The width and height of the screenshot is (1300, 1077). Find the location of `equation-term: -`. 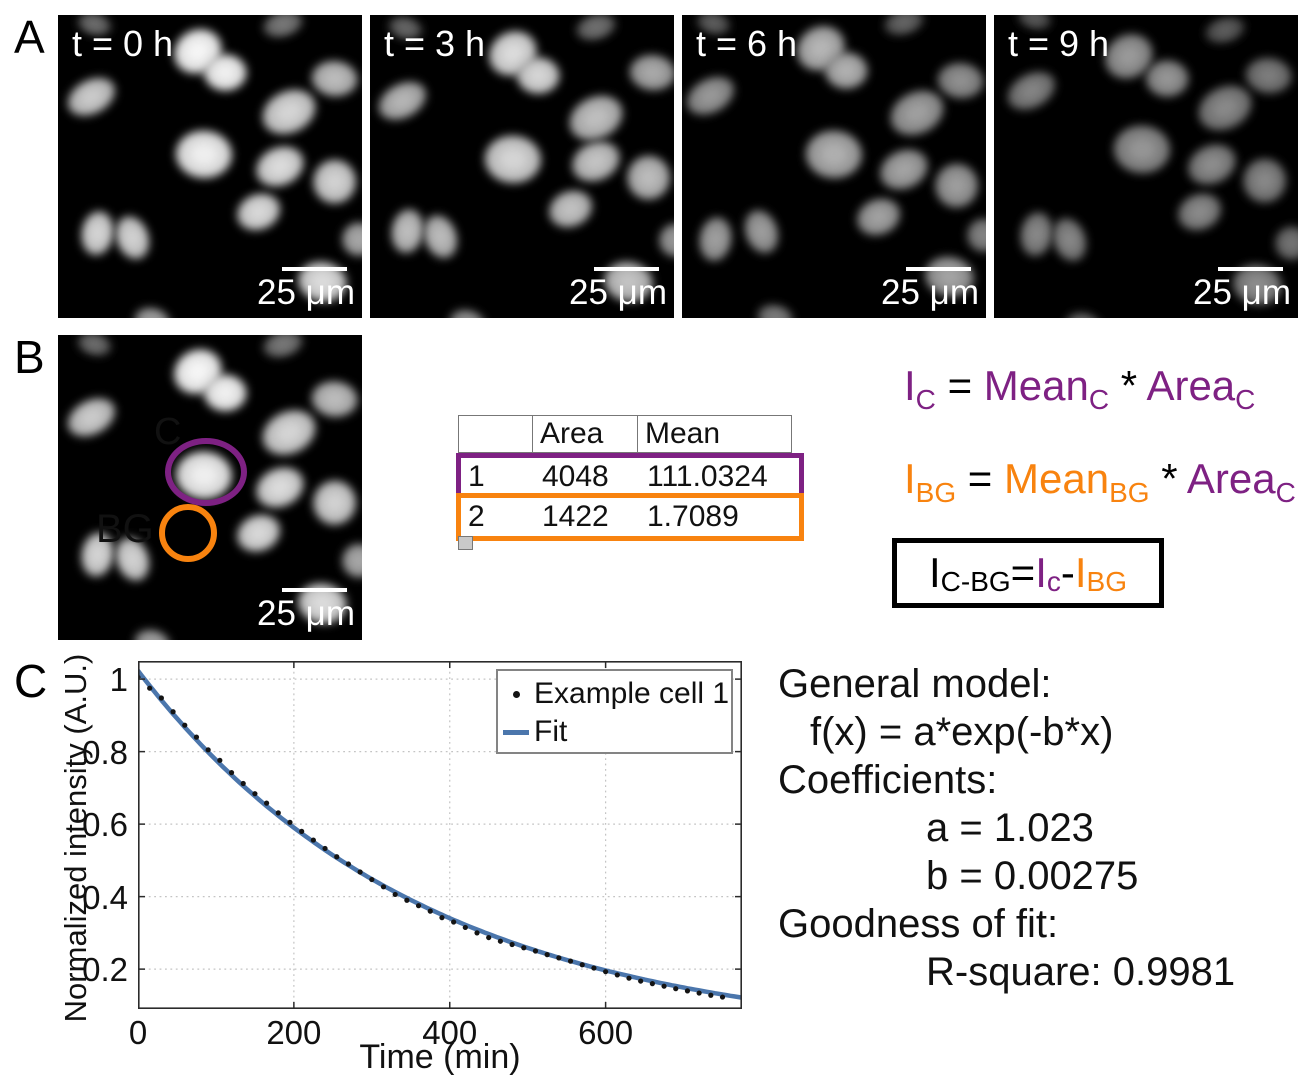

equation-term: - is located at coordinates (1068, 573).